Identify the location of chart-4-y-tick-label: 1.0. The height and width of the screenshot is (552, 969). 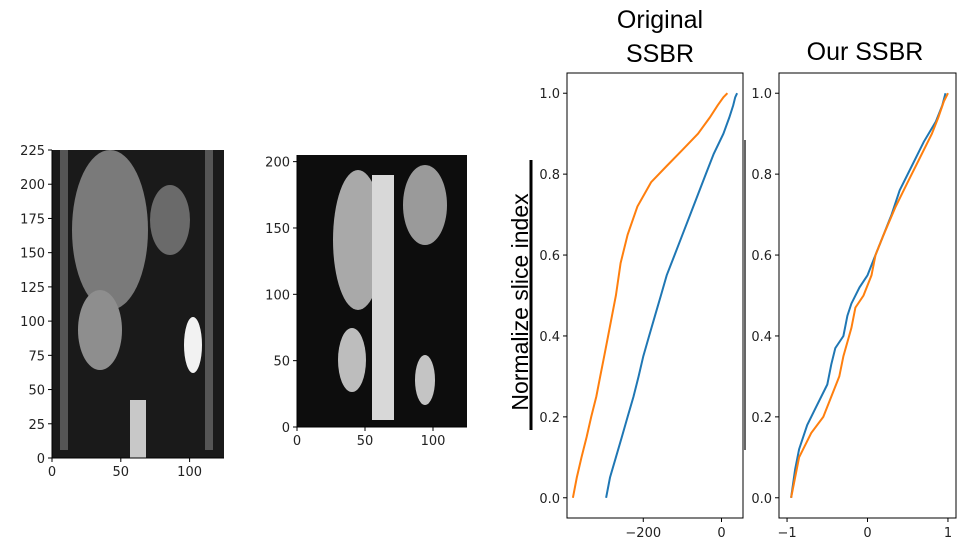
(761, 94).